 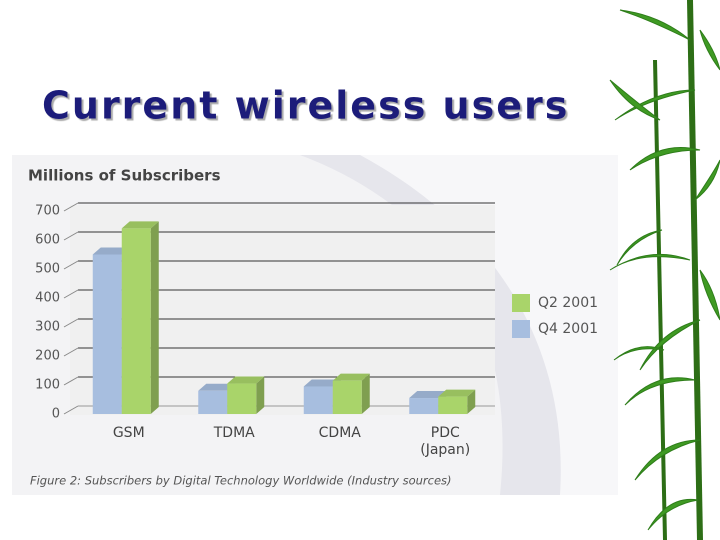 What do you see at coordinates (47, 240) in the screenshot?
I see `y-tick-label: 600` at bounding box center [47, 240].